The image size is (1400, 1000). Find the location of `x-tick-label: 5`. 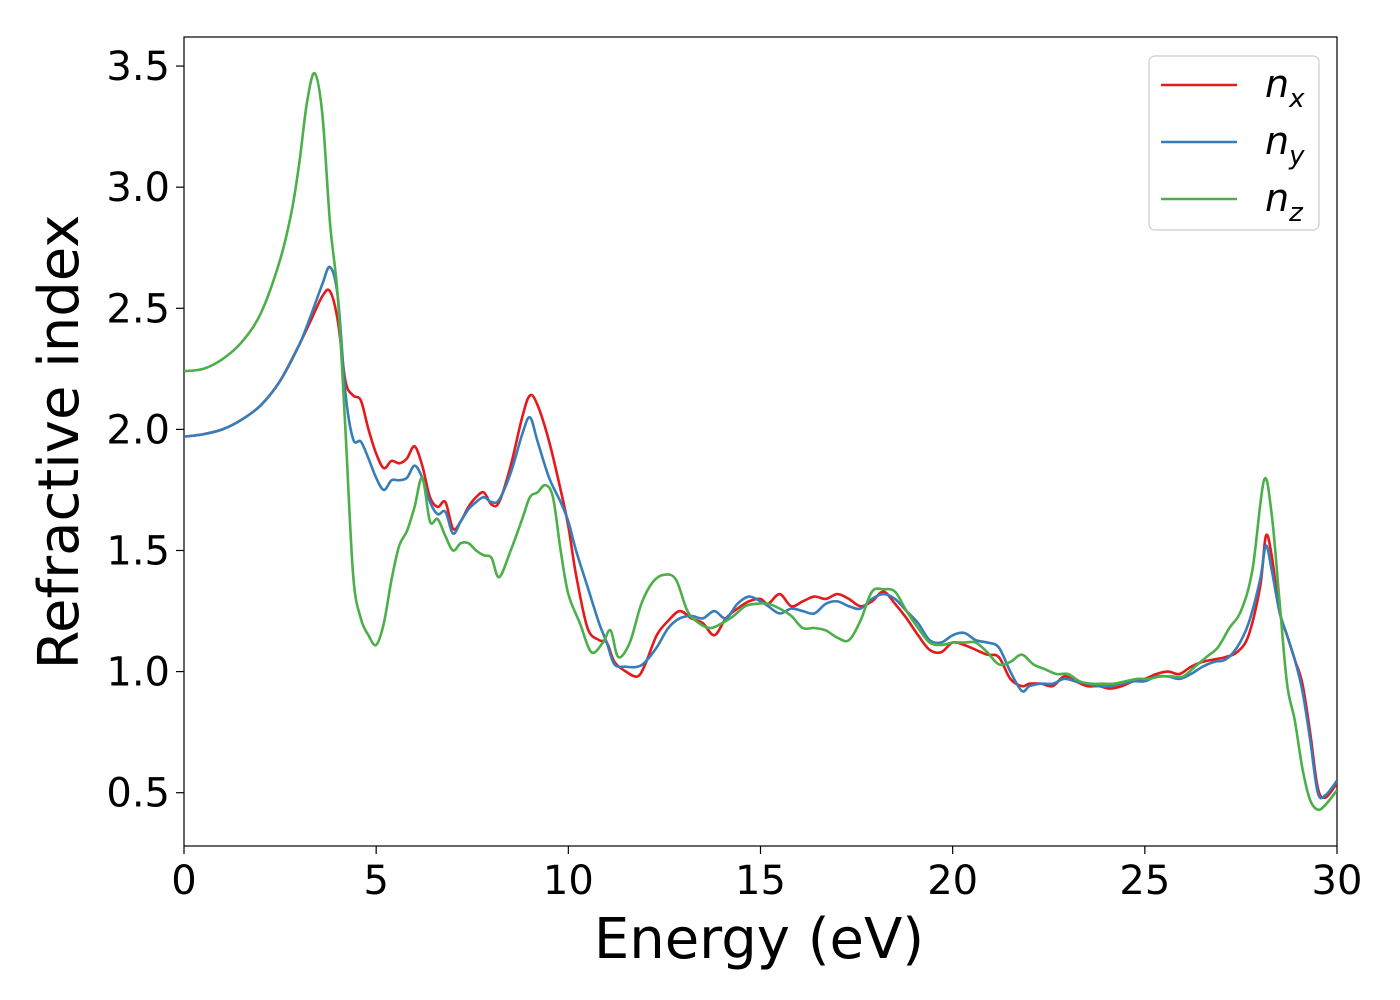

x-tick-label: 5 is located at coordinates (375, 881).